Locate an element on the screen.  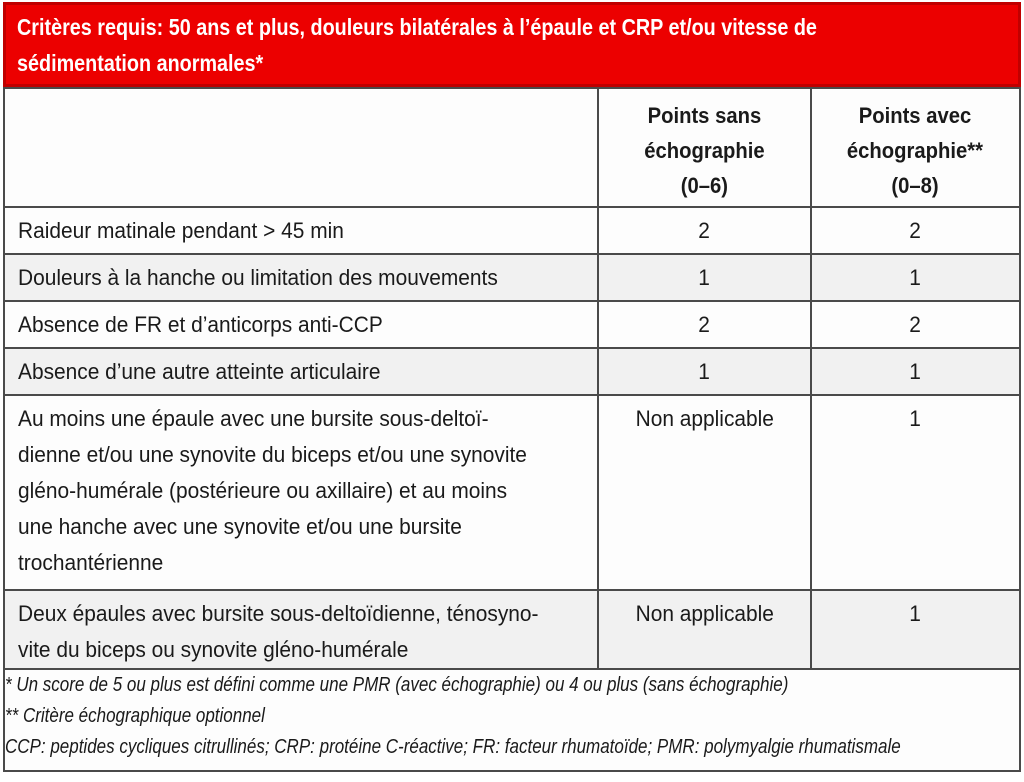
footnote-optional-criterion-text: ** Critère échographique optionnel is located at coordinates (135, 716).